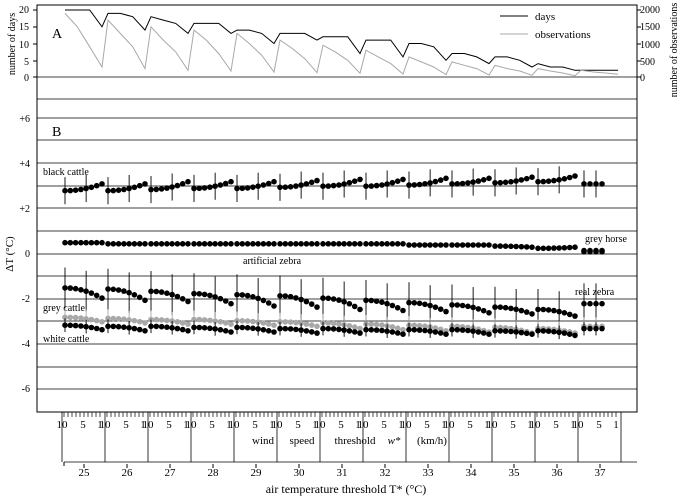 The image size is (685, 497). What do you see at coordinates (26, 62) in the screenshot?
I see `left-tick-5: 5` at bounding box center [26, 62].